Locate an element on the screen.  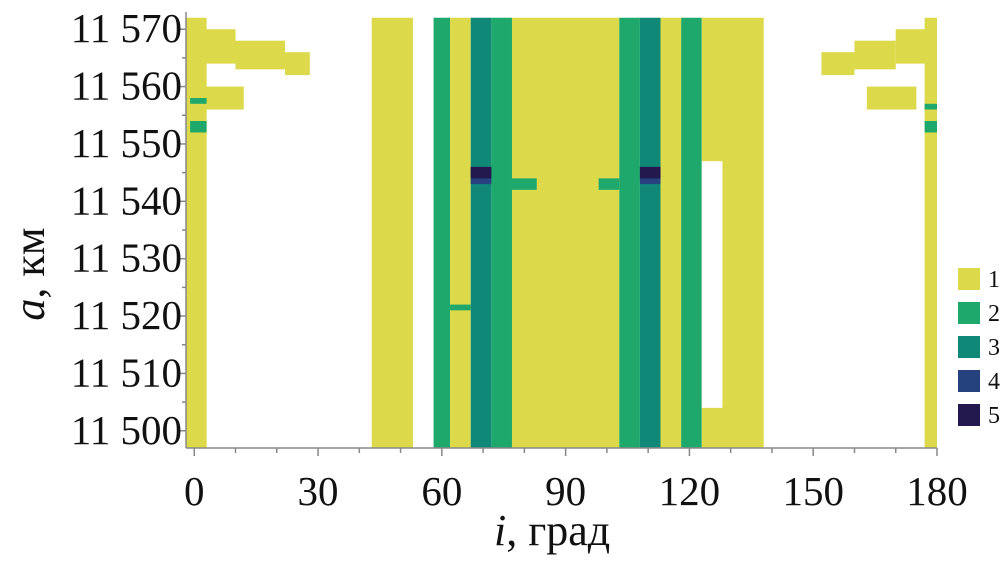
y-tick-label: 11 540 is located at coordinates (126, 200).